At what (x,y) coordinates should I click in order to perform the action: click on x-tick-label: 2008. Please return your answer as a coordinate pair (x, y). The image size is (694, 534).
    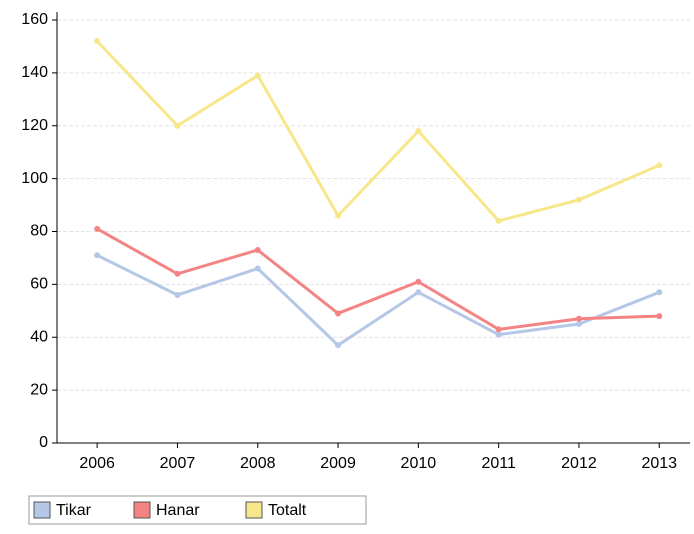
    Looking at the image, I should click on (258, 463).